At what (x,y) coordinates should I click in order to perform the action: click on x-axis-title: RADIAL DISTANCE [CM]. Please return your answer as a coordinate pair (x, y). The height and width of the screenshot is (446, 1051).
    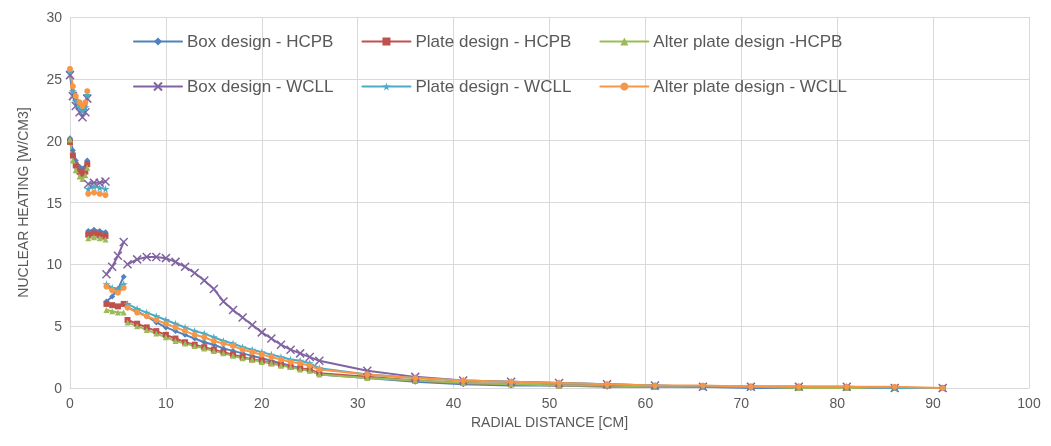
    Looking at the image, I should click on (549, 421).